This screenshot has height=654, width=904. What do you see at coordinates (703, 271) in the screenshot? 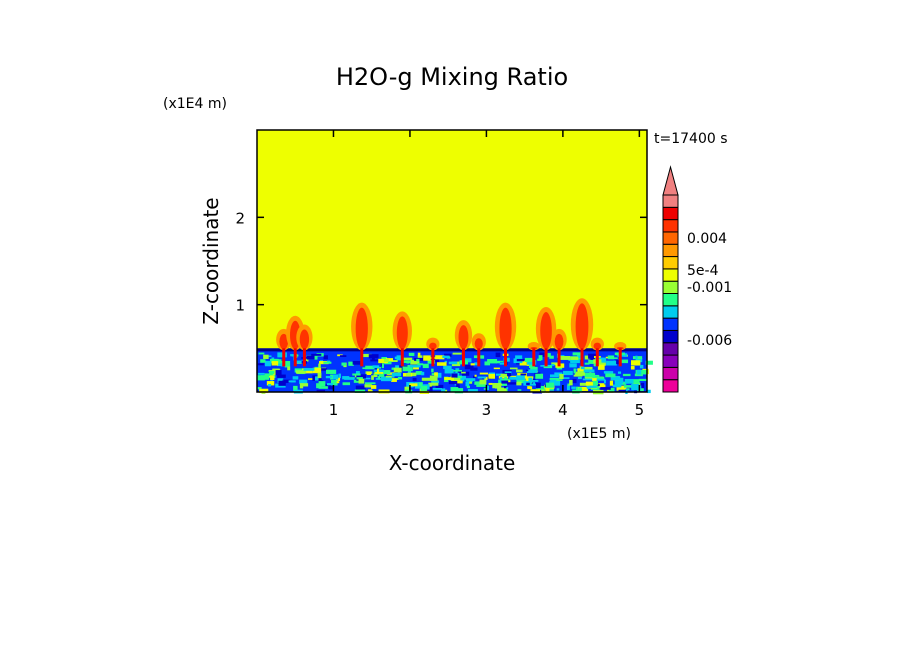
I see `colorbar-label: 5e-4` at bounding box center [703, 271].